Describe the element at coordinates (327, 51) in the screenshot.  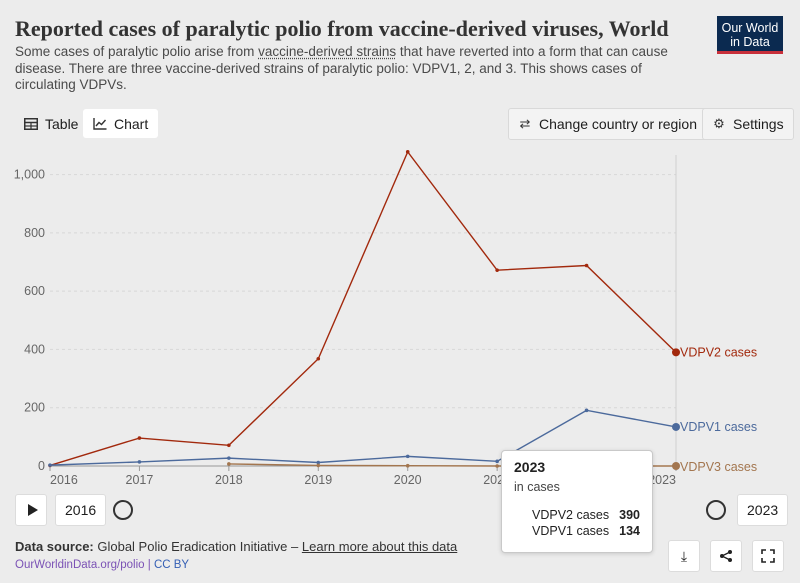
I see `vaccine-derived-strains-link: vaccine-derived strains` at that location.